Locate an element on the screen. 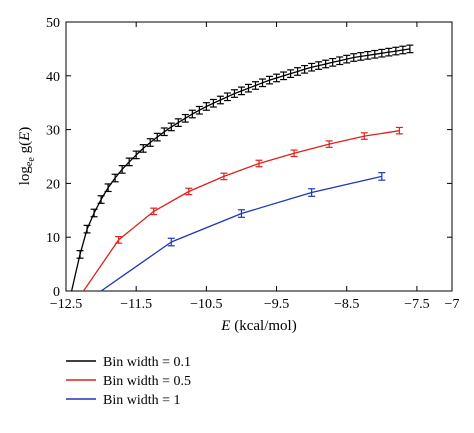 Image resolution: width=474 pixels, height=433 pixels. legend-item-bin-0-5: Bin width = 0.5 is located at coordinates (128, 381).